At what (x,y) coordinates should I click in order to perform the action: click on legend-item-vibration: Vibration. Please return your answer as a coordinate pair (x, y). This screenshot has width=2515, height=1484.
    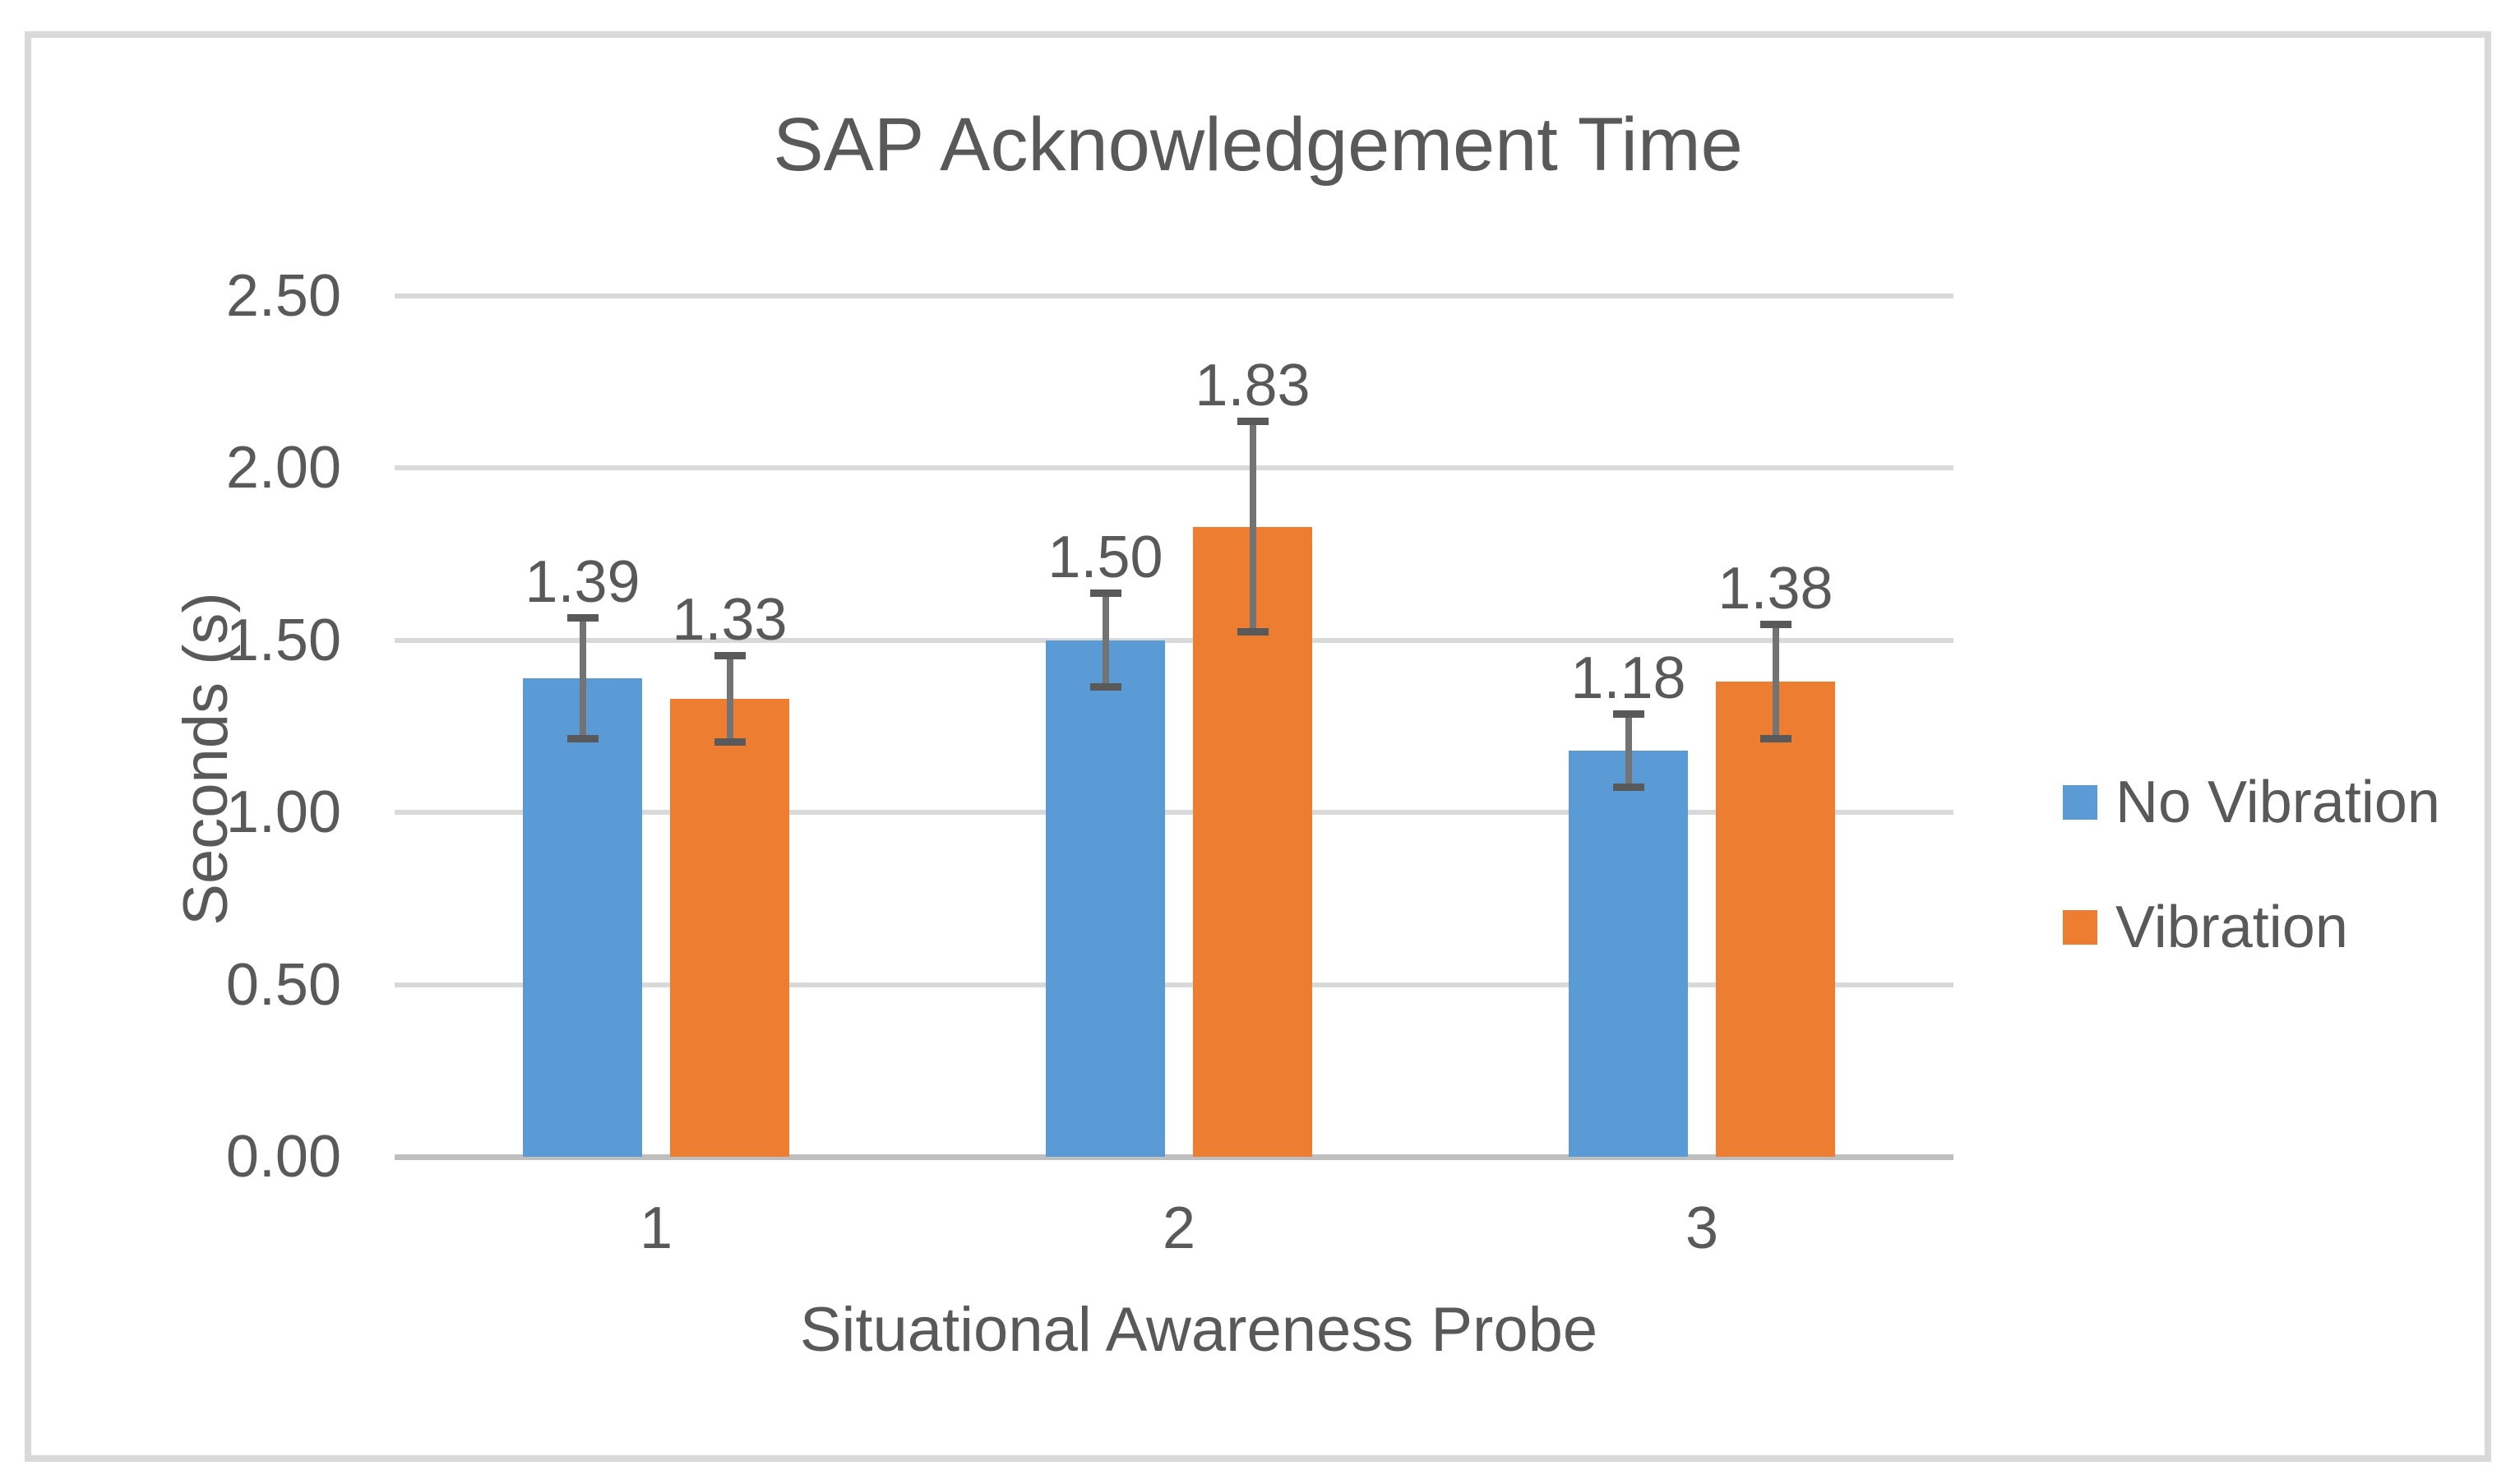
    Looking at the image, I should click on (2205, 928).